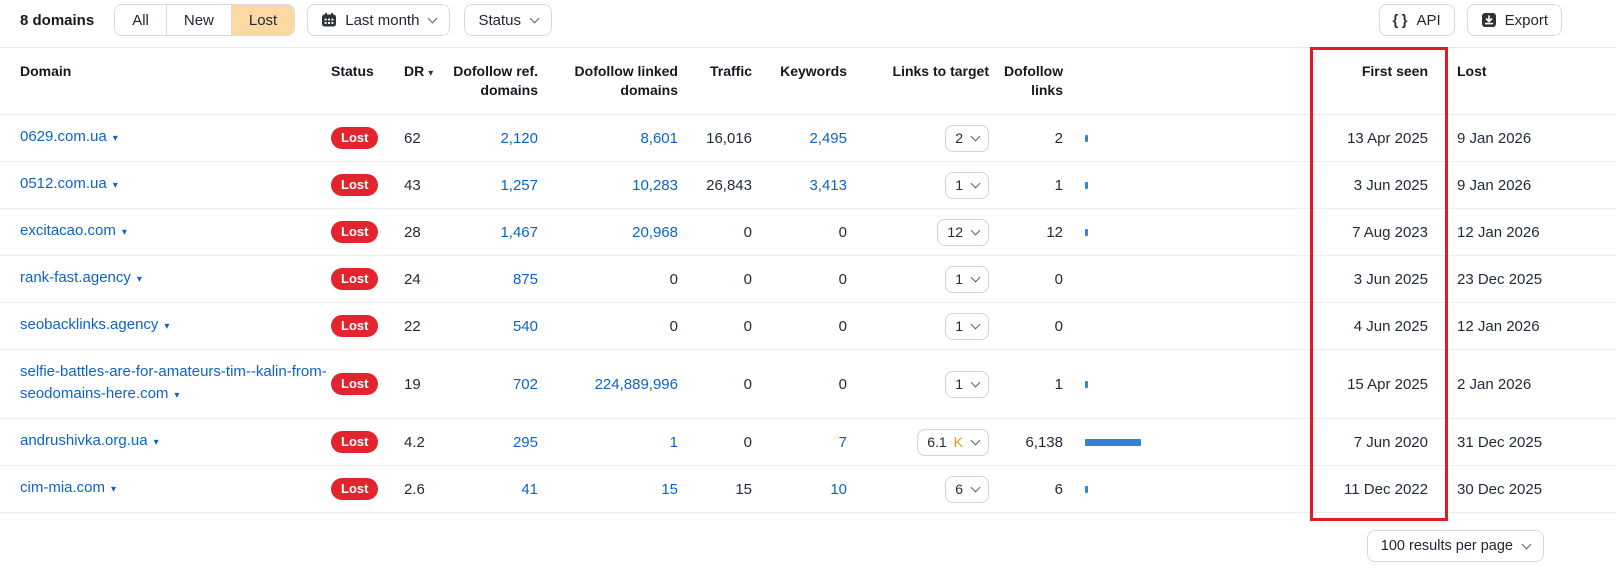  I want to click on export-button: Export, so click(1514, 20).